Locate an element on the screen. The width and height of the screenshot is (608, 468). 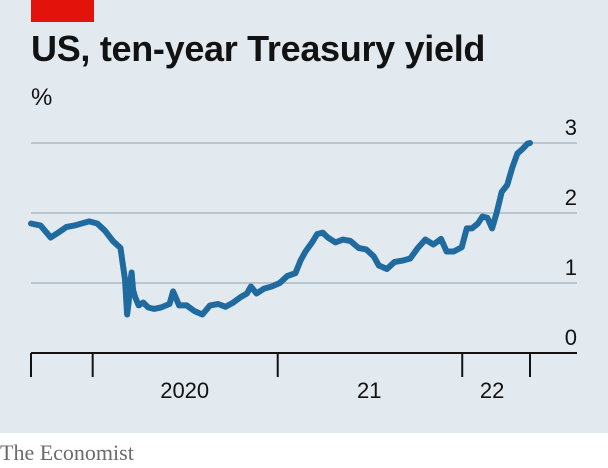
source-label: The Economist is located at coordinates (67, 452).